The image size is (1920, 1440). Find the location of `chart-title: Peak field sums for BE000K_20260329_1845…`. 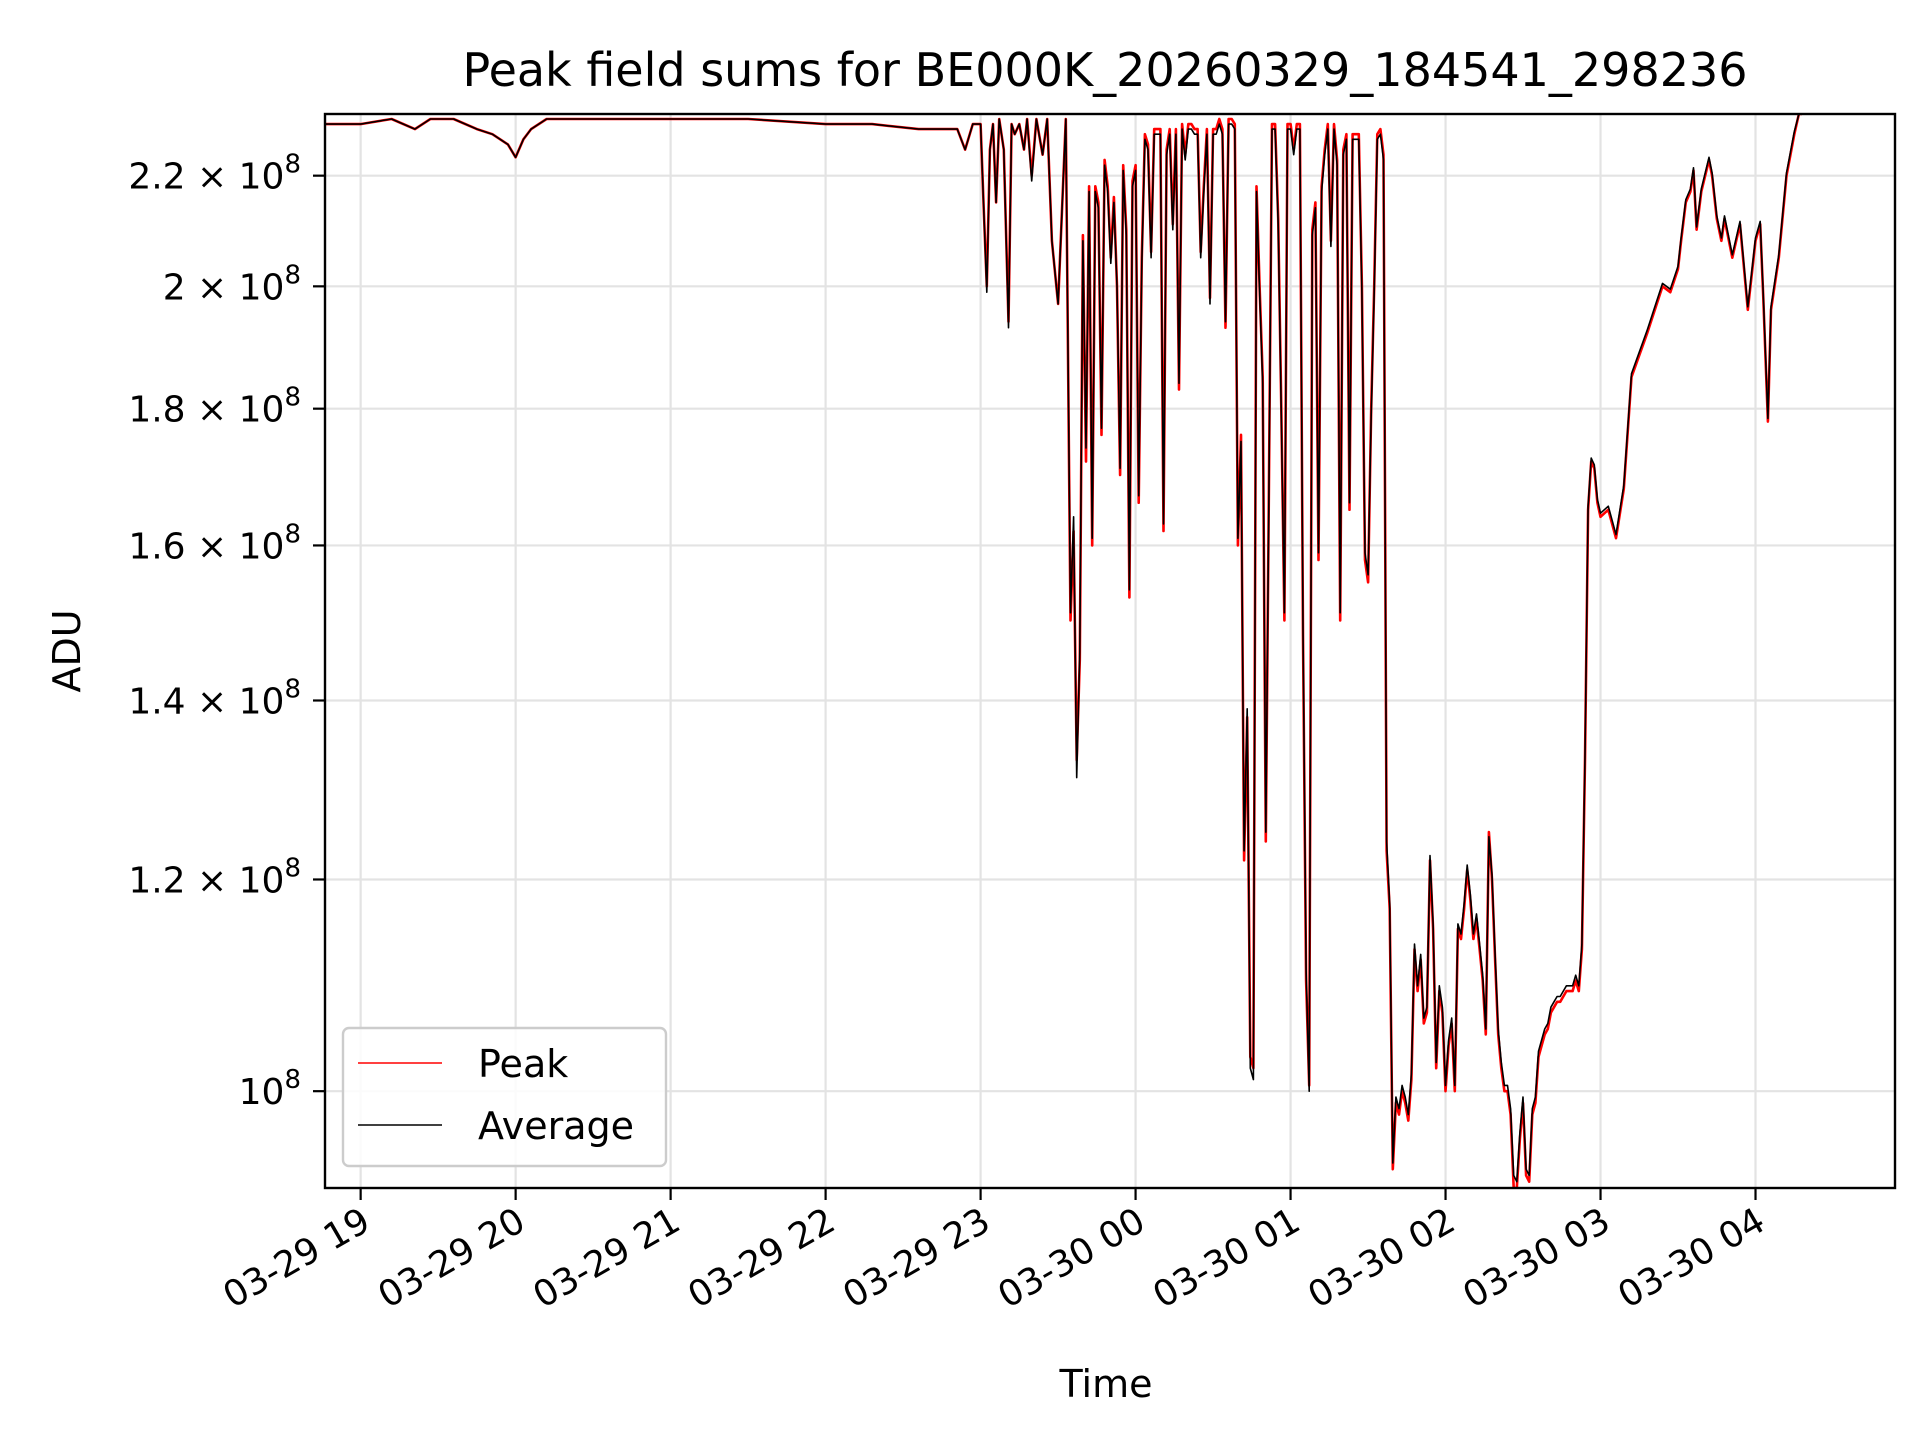

chart-title: Peak field sums for BE000K_20260329_1845… is located at coordinates (1104, 70).